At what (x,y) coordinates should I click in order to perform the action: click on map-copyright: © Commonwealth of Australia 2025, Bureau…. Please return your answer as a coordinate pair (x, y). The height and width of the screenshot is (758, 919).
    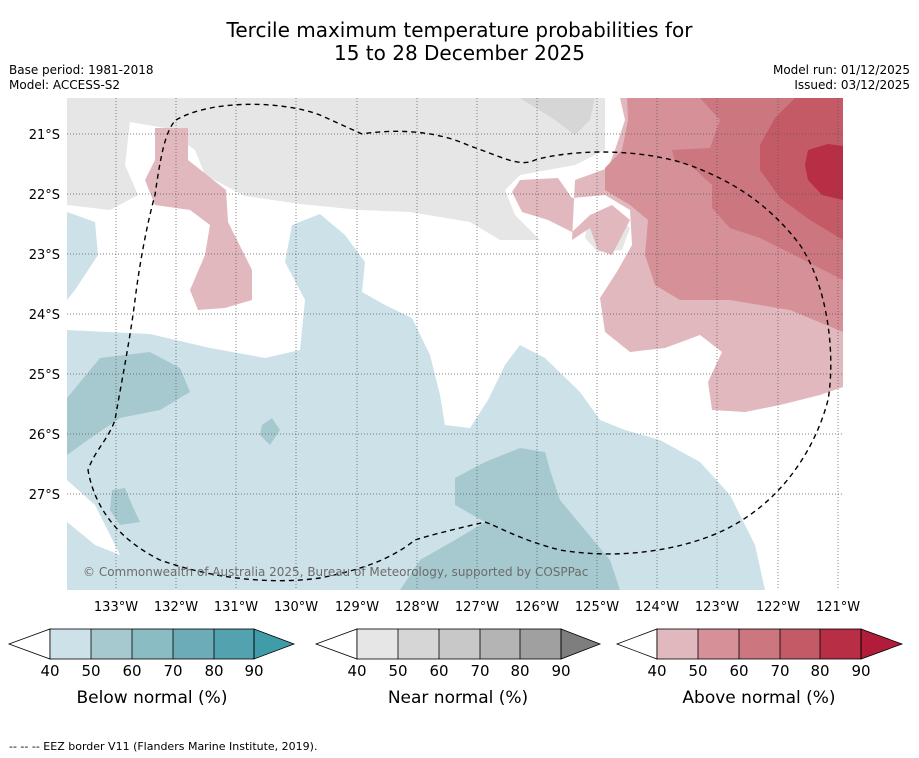
    Looking at the image, I should click on (335, 572).